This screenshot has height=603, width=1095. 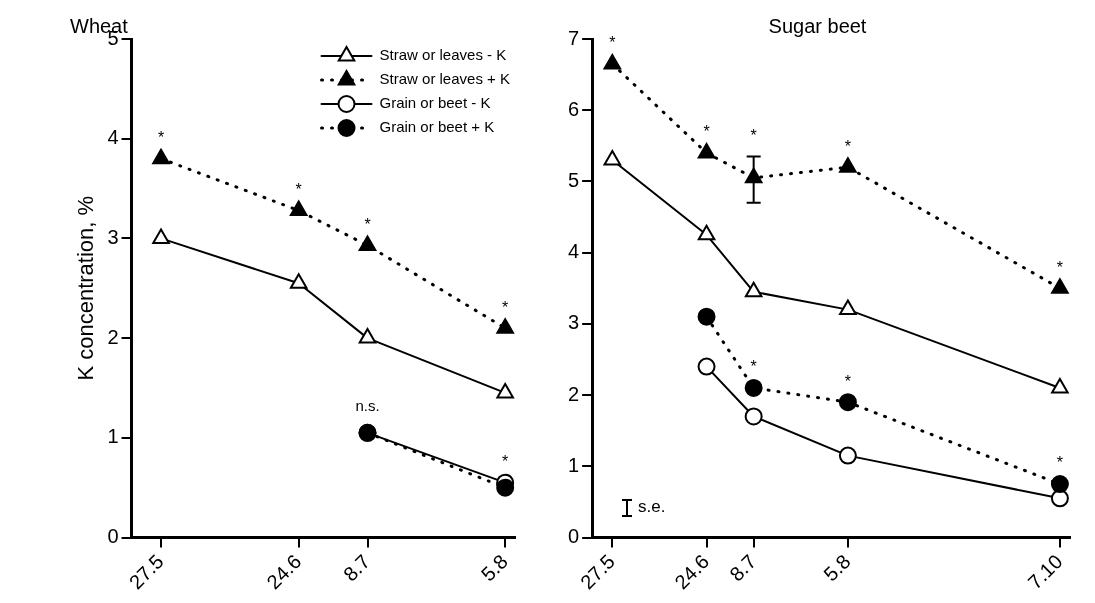 What do you see at coordinates (574, 108) in the screenshot?
I see `y-tick-label: 6` at bounding box center [574, 108].